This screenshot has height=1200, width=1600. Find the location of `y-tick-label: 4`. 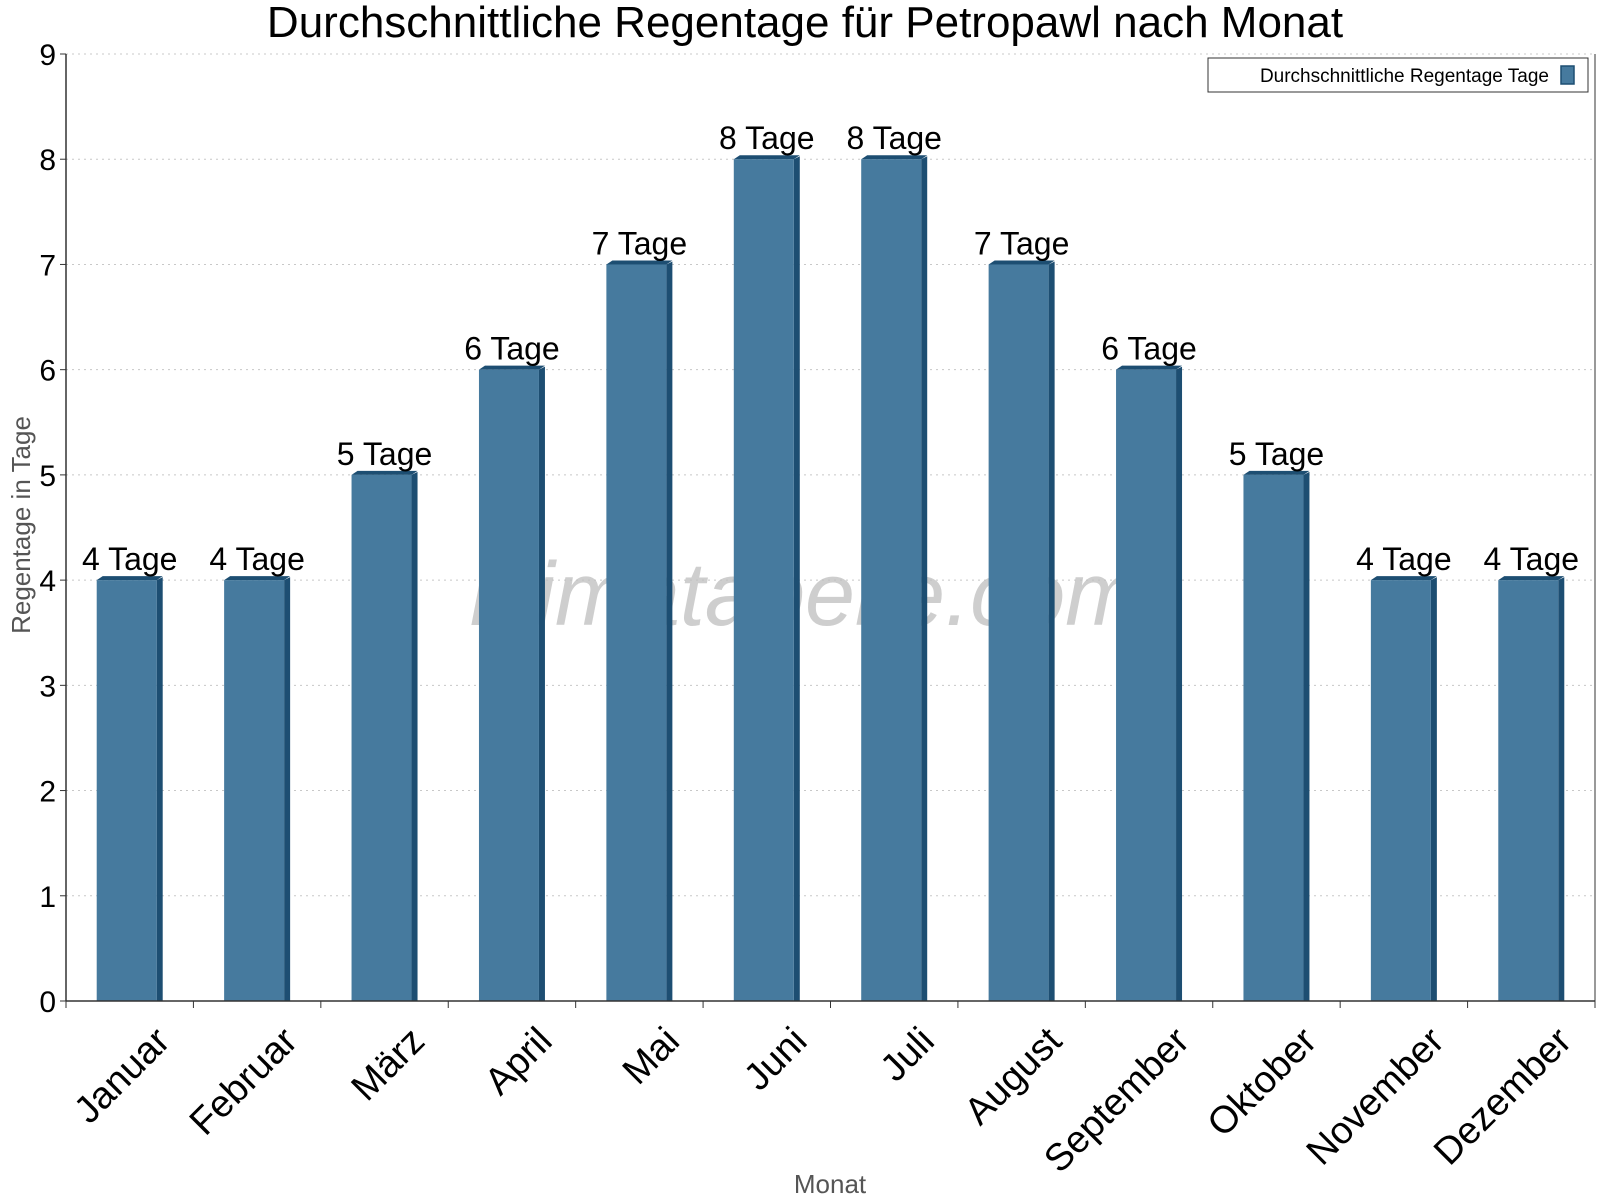

y-tick-label: 4 is located at coordinates (47, 581).